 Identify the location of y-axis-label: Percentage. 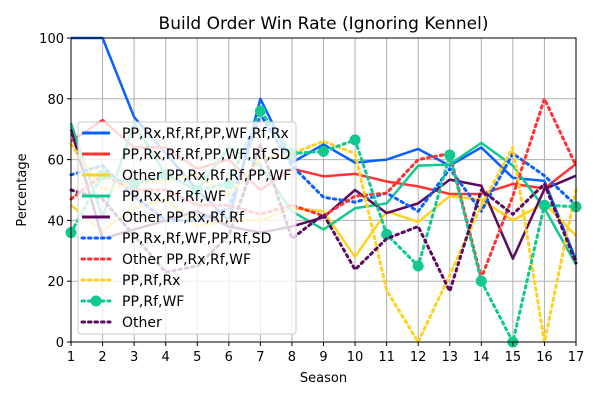
(22, 189).